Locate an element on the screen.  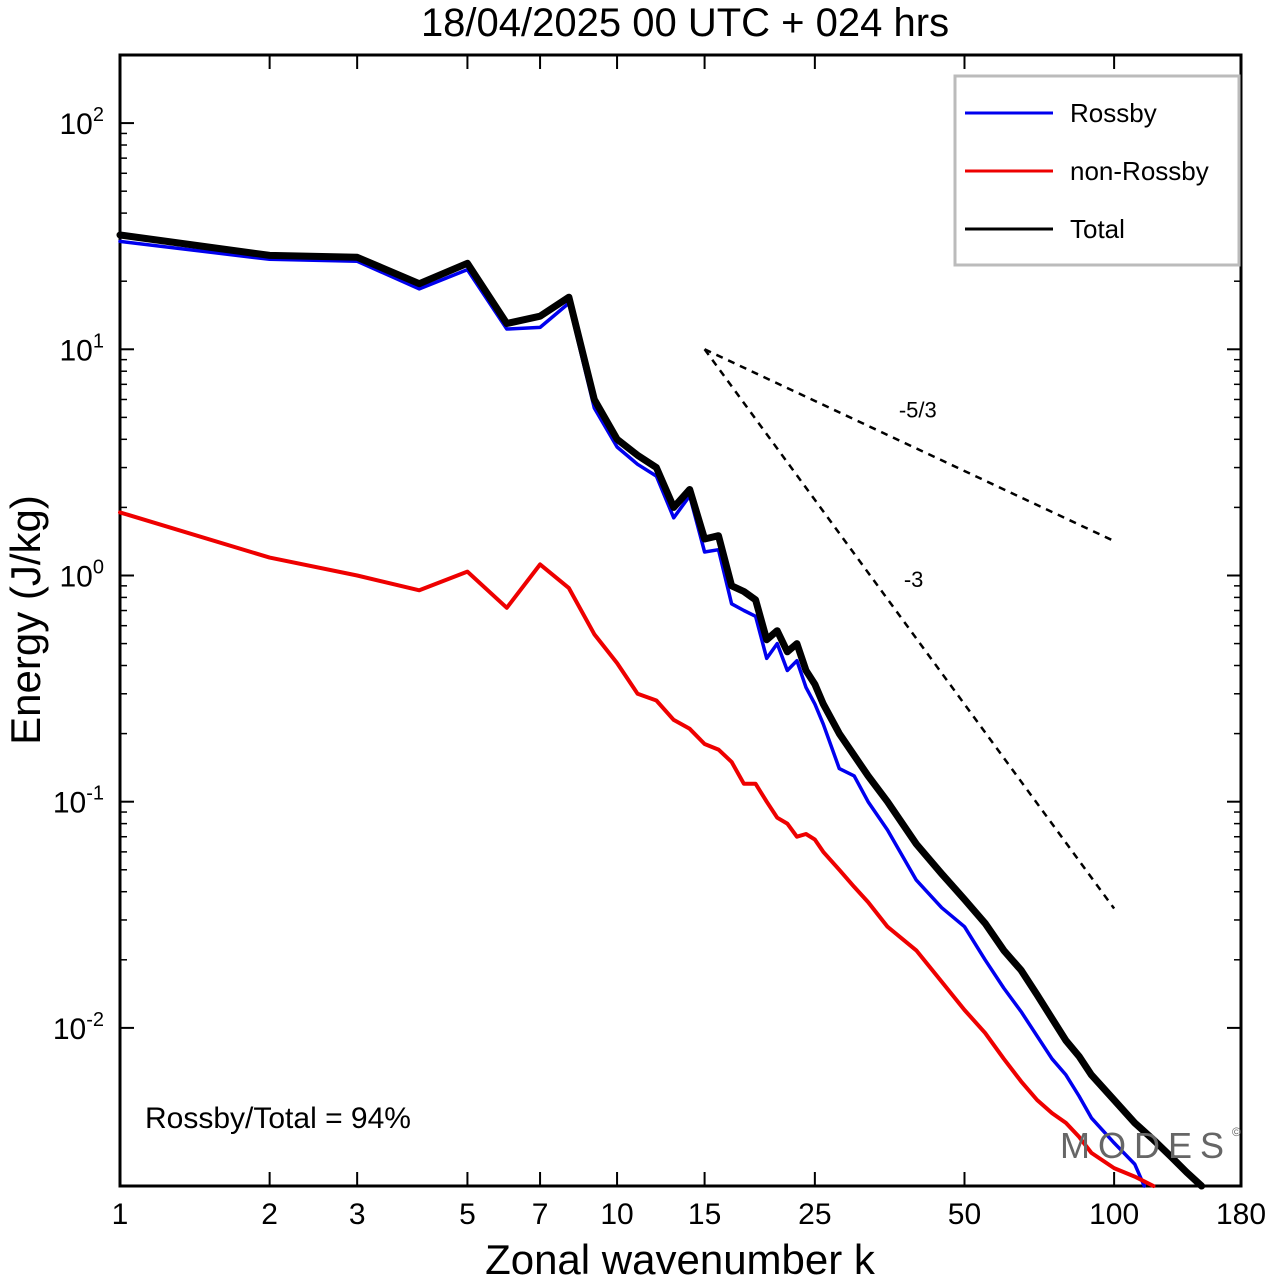
x-tick-label: 3 is located at coordinates (357, 1214).